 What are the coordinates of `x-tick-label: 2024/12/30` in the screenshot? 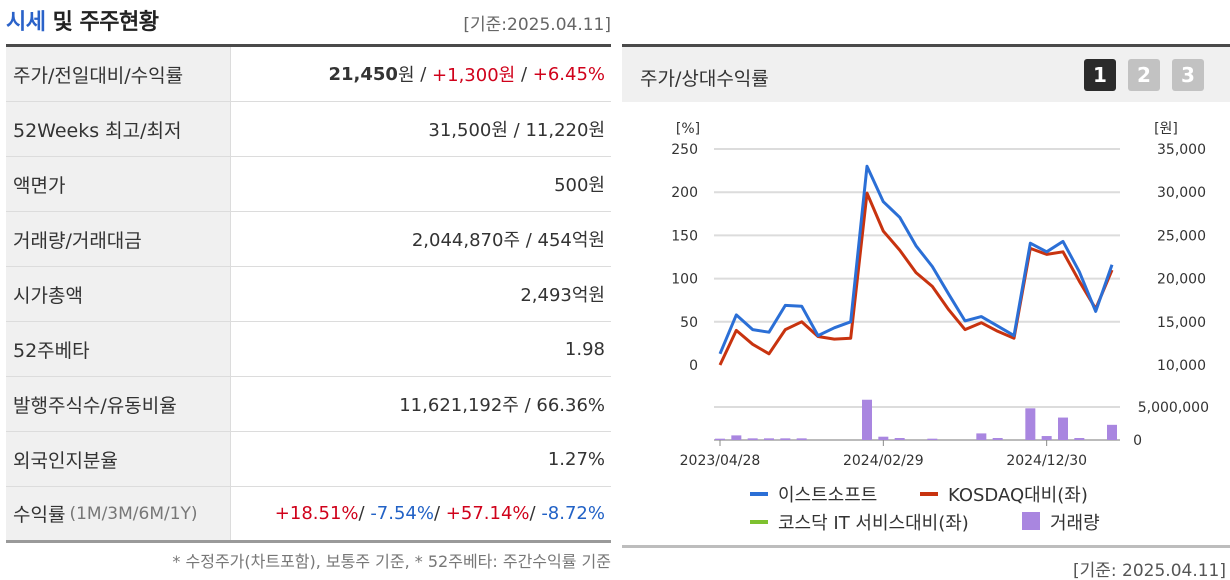 It's located at (1046, 461).